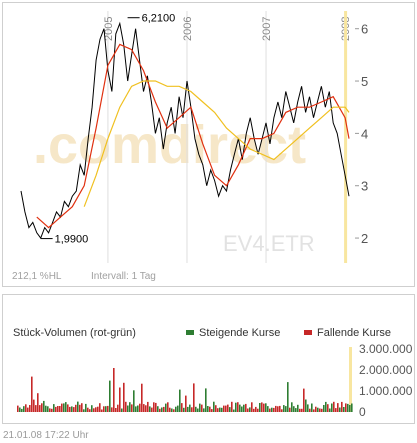 The height and width of the screenshot is (443, 417). Describe the element at coordinates (74, 333) in the screenshot. I see `volume-title: Stück-Volumen (rot-grün)` at that location.